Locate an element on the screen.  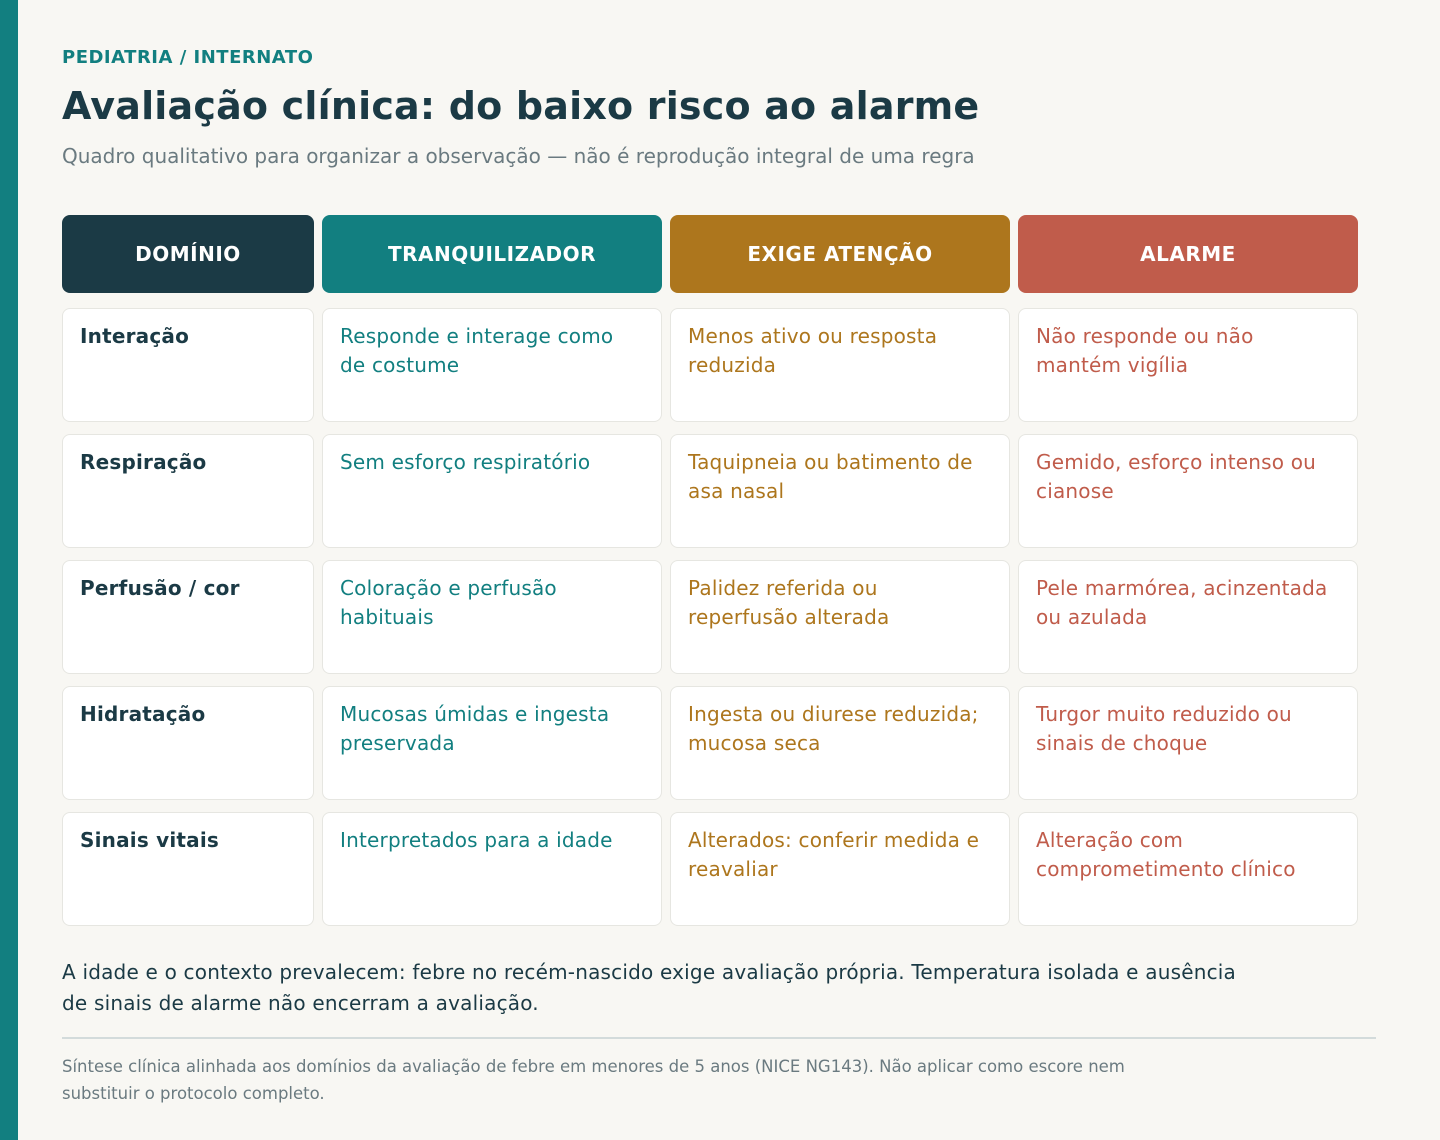
header-alarm: ALARME is located at coordinates (1188, 254).